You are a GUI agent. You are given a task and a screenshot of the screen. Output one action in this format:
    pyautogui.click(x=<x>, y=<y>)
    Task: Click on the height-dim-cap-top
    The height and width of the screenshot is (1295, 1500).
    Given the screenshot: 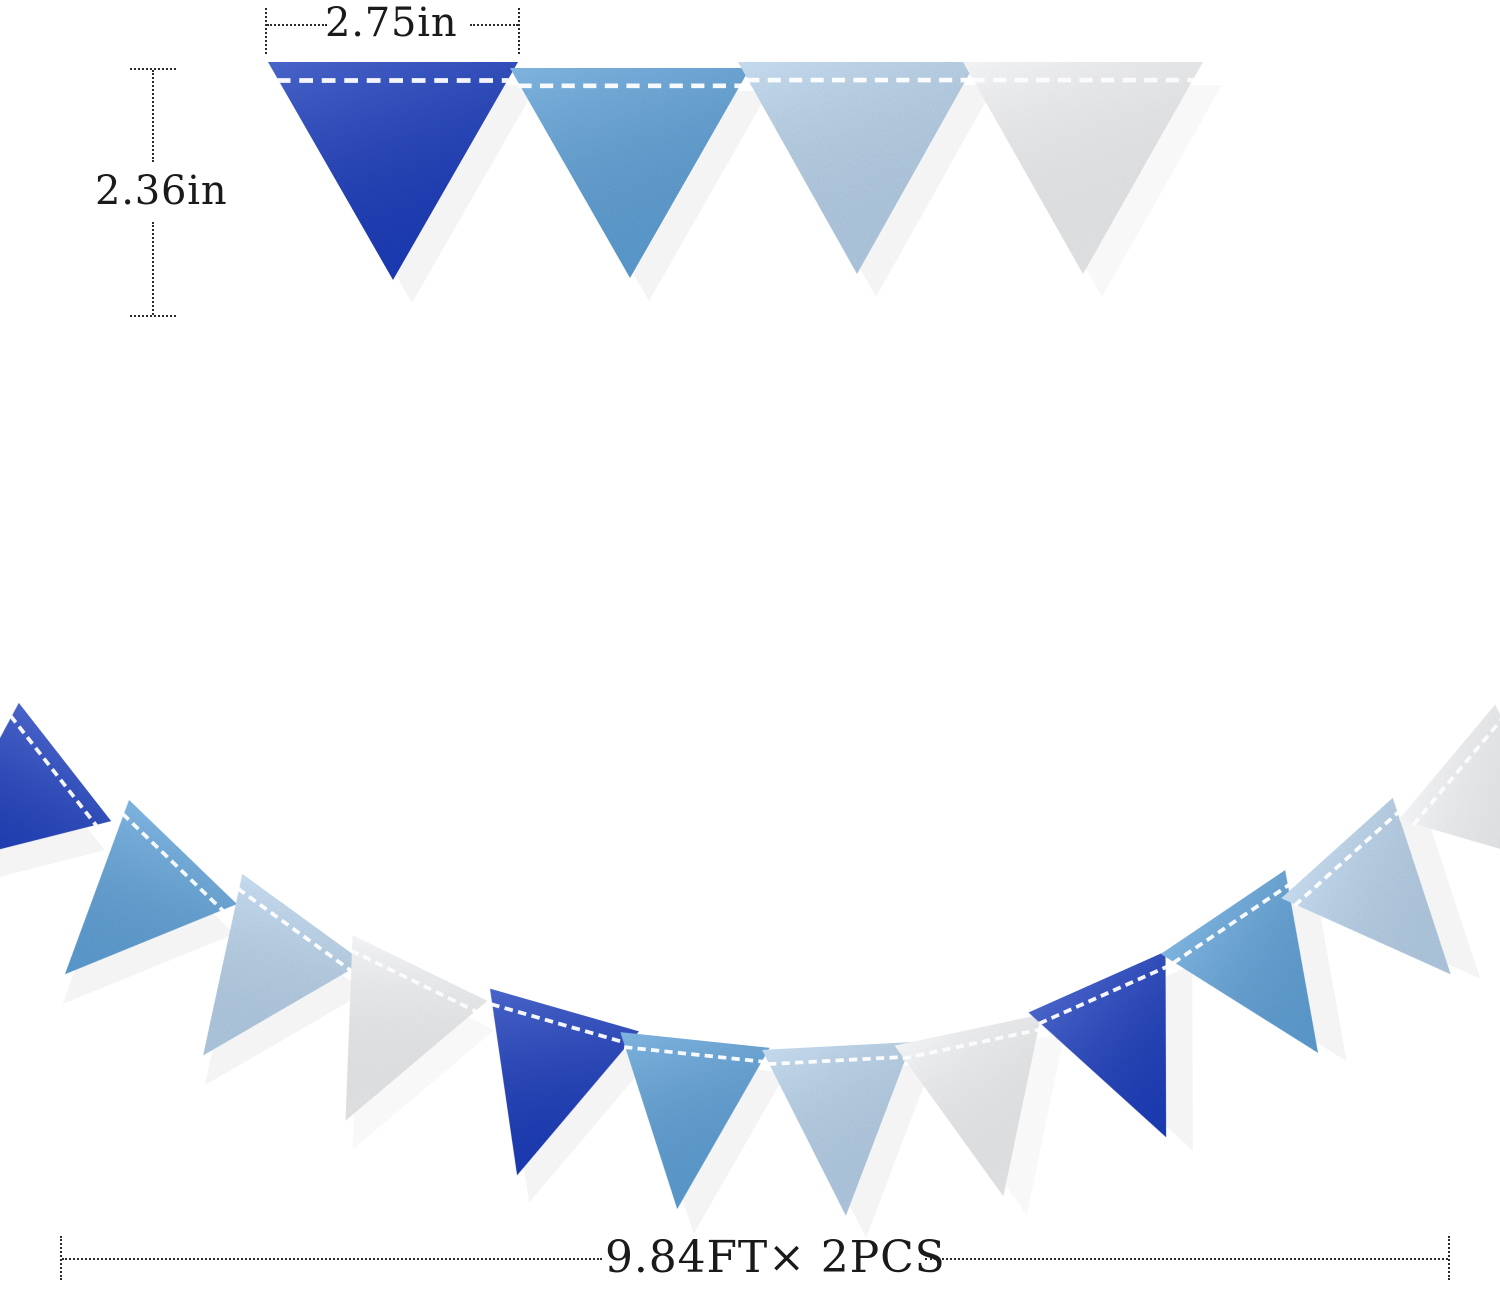 What is the action you would take?
    pyautogui.click(x=153, y=69)
    